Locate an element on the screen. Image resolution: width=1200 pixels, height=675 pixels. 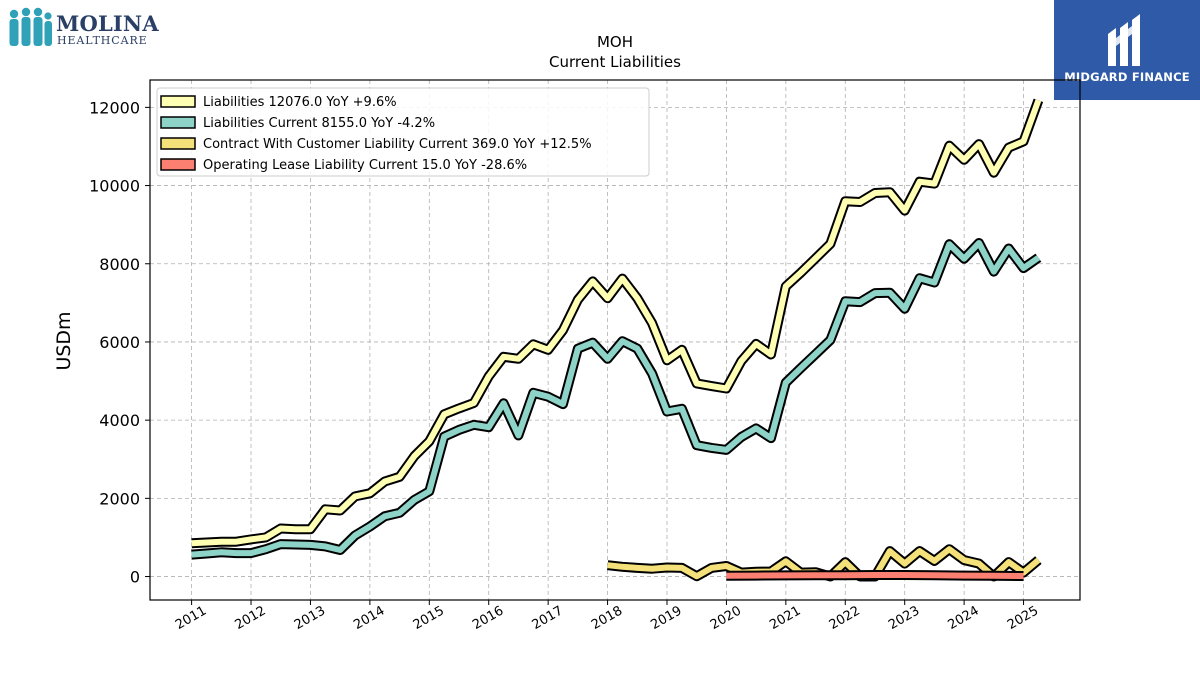
y-tick-label: 2000 is located at coordinates (119, 498).